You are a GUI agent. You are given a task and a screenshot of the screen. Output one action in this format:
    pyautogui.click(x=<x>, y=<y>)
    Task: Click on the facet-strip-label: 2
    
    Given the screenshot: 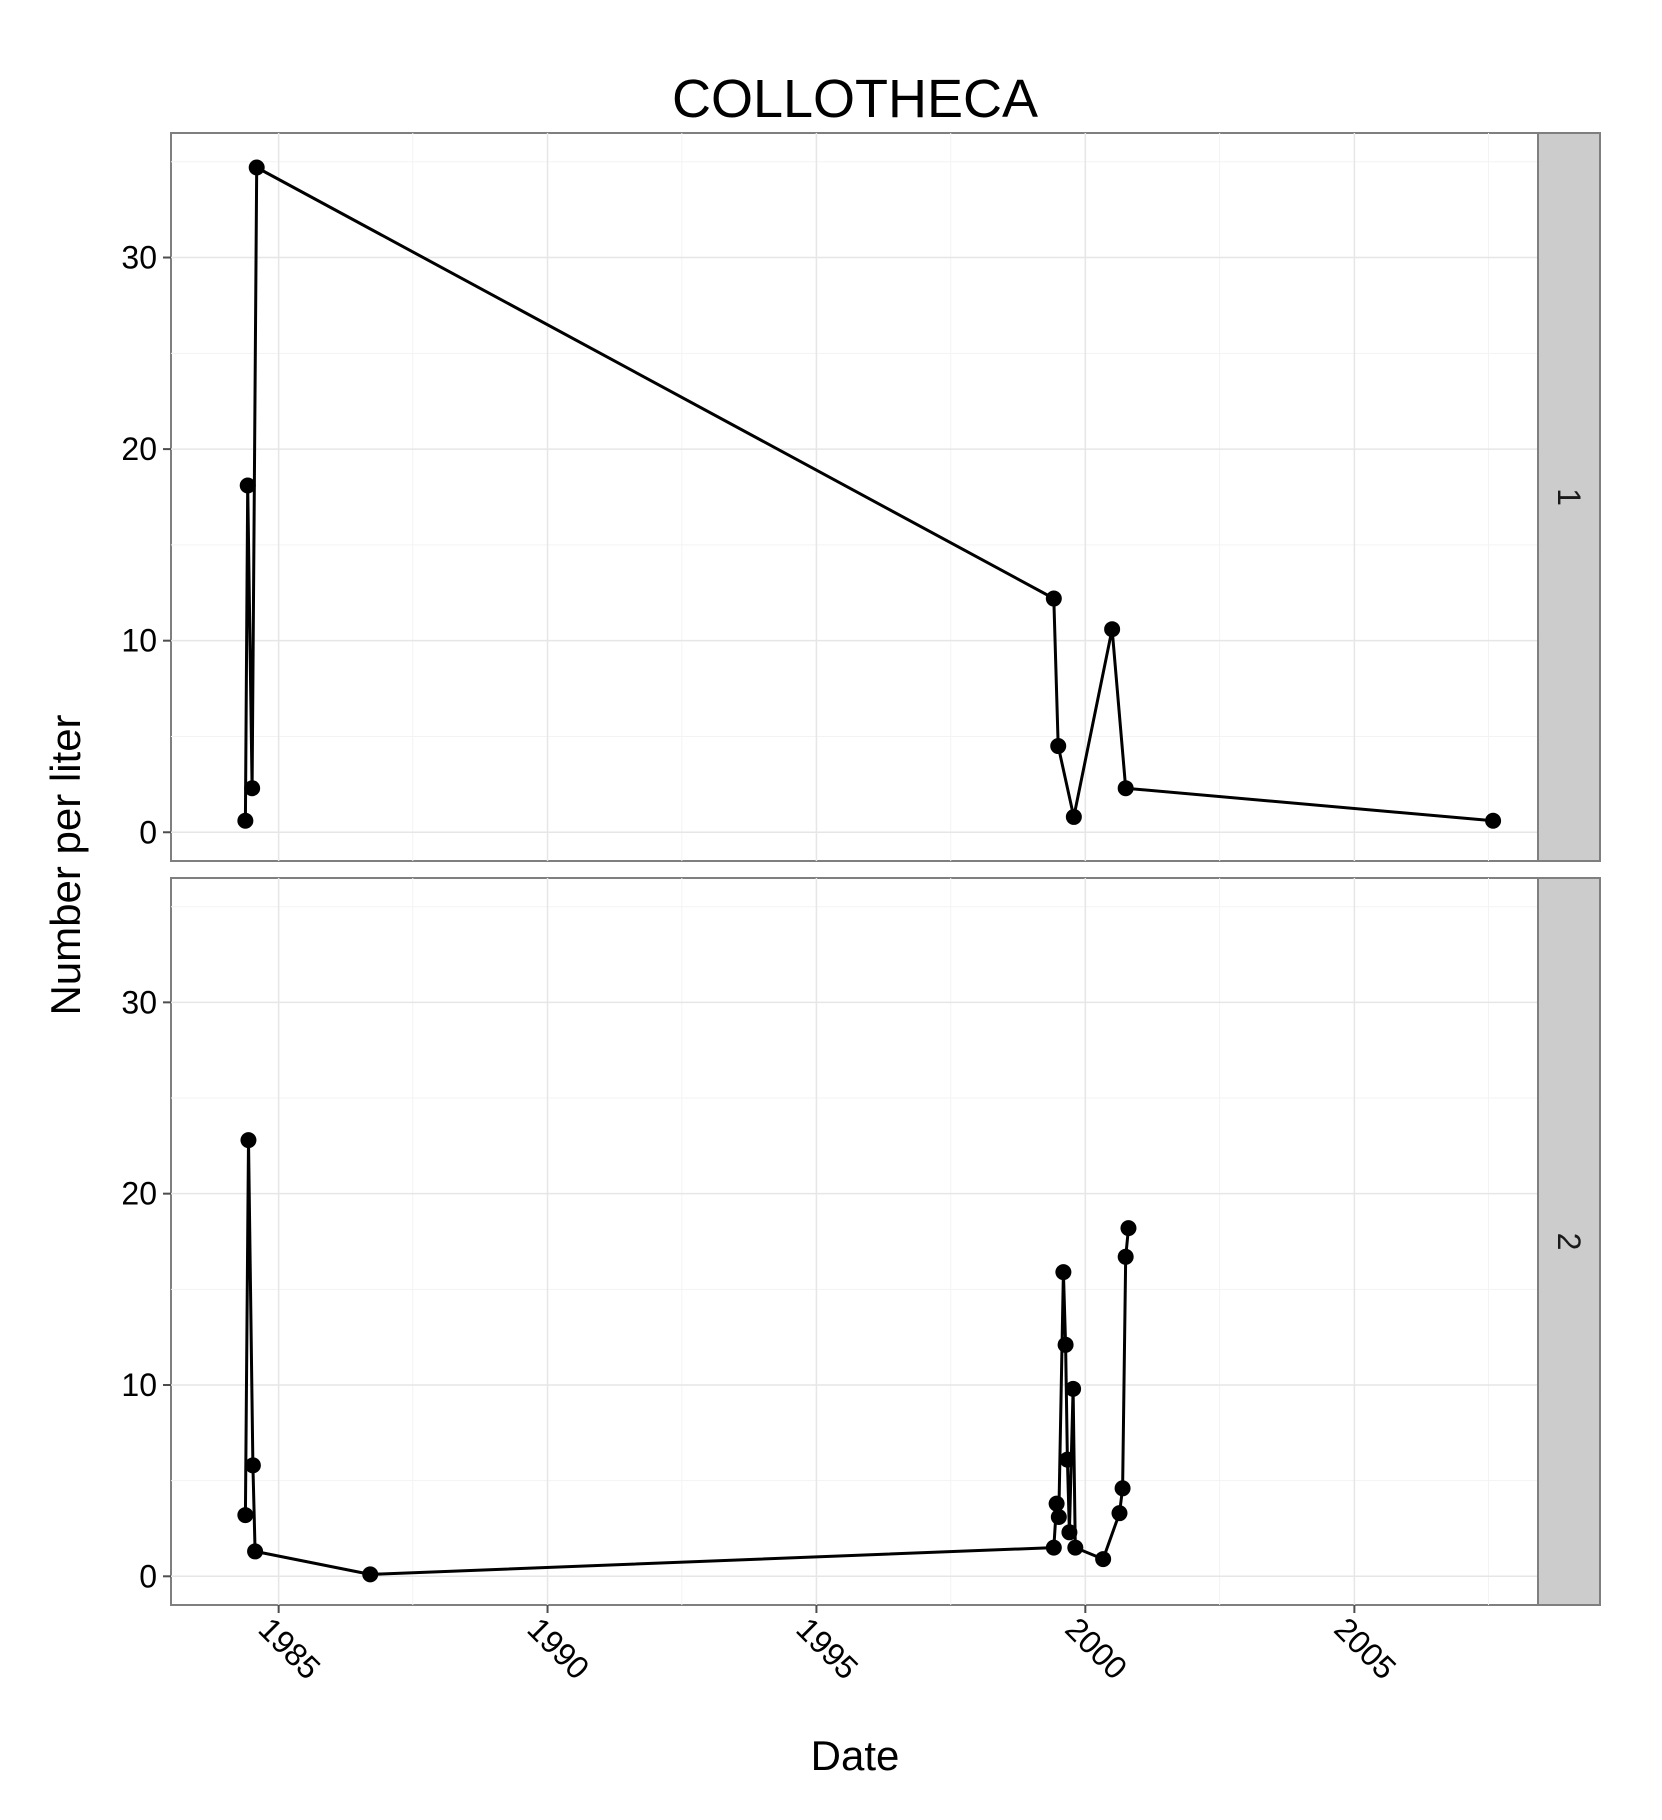 What is the action you would take?
    pyautogui.click(x=1569, y=1242)
    